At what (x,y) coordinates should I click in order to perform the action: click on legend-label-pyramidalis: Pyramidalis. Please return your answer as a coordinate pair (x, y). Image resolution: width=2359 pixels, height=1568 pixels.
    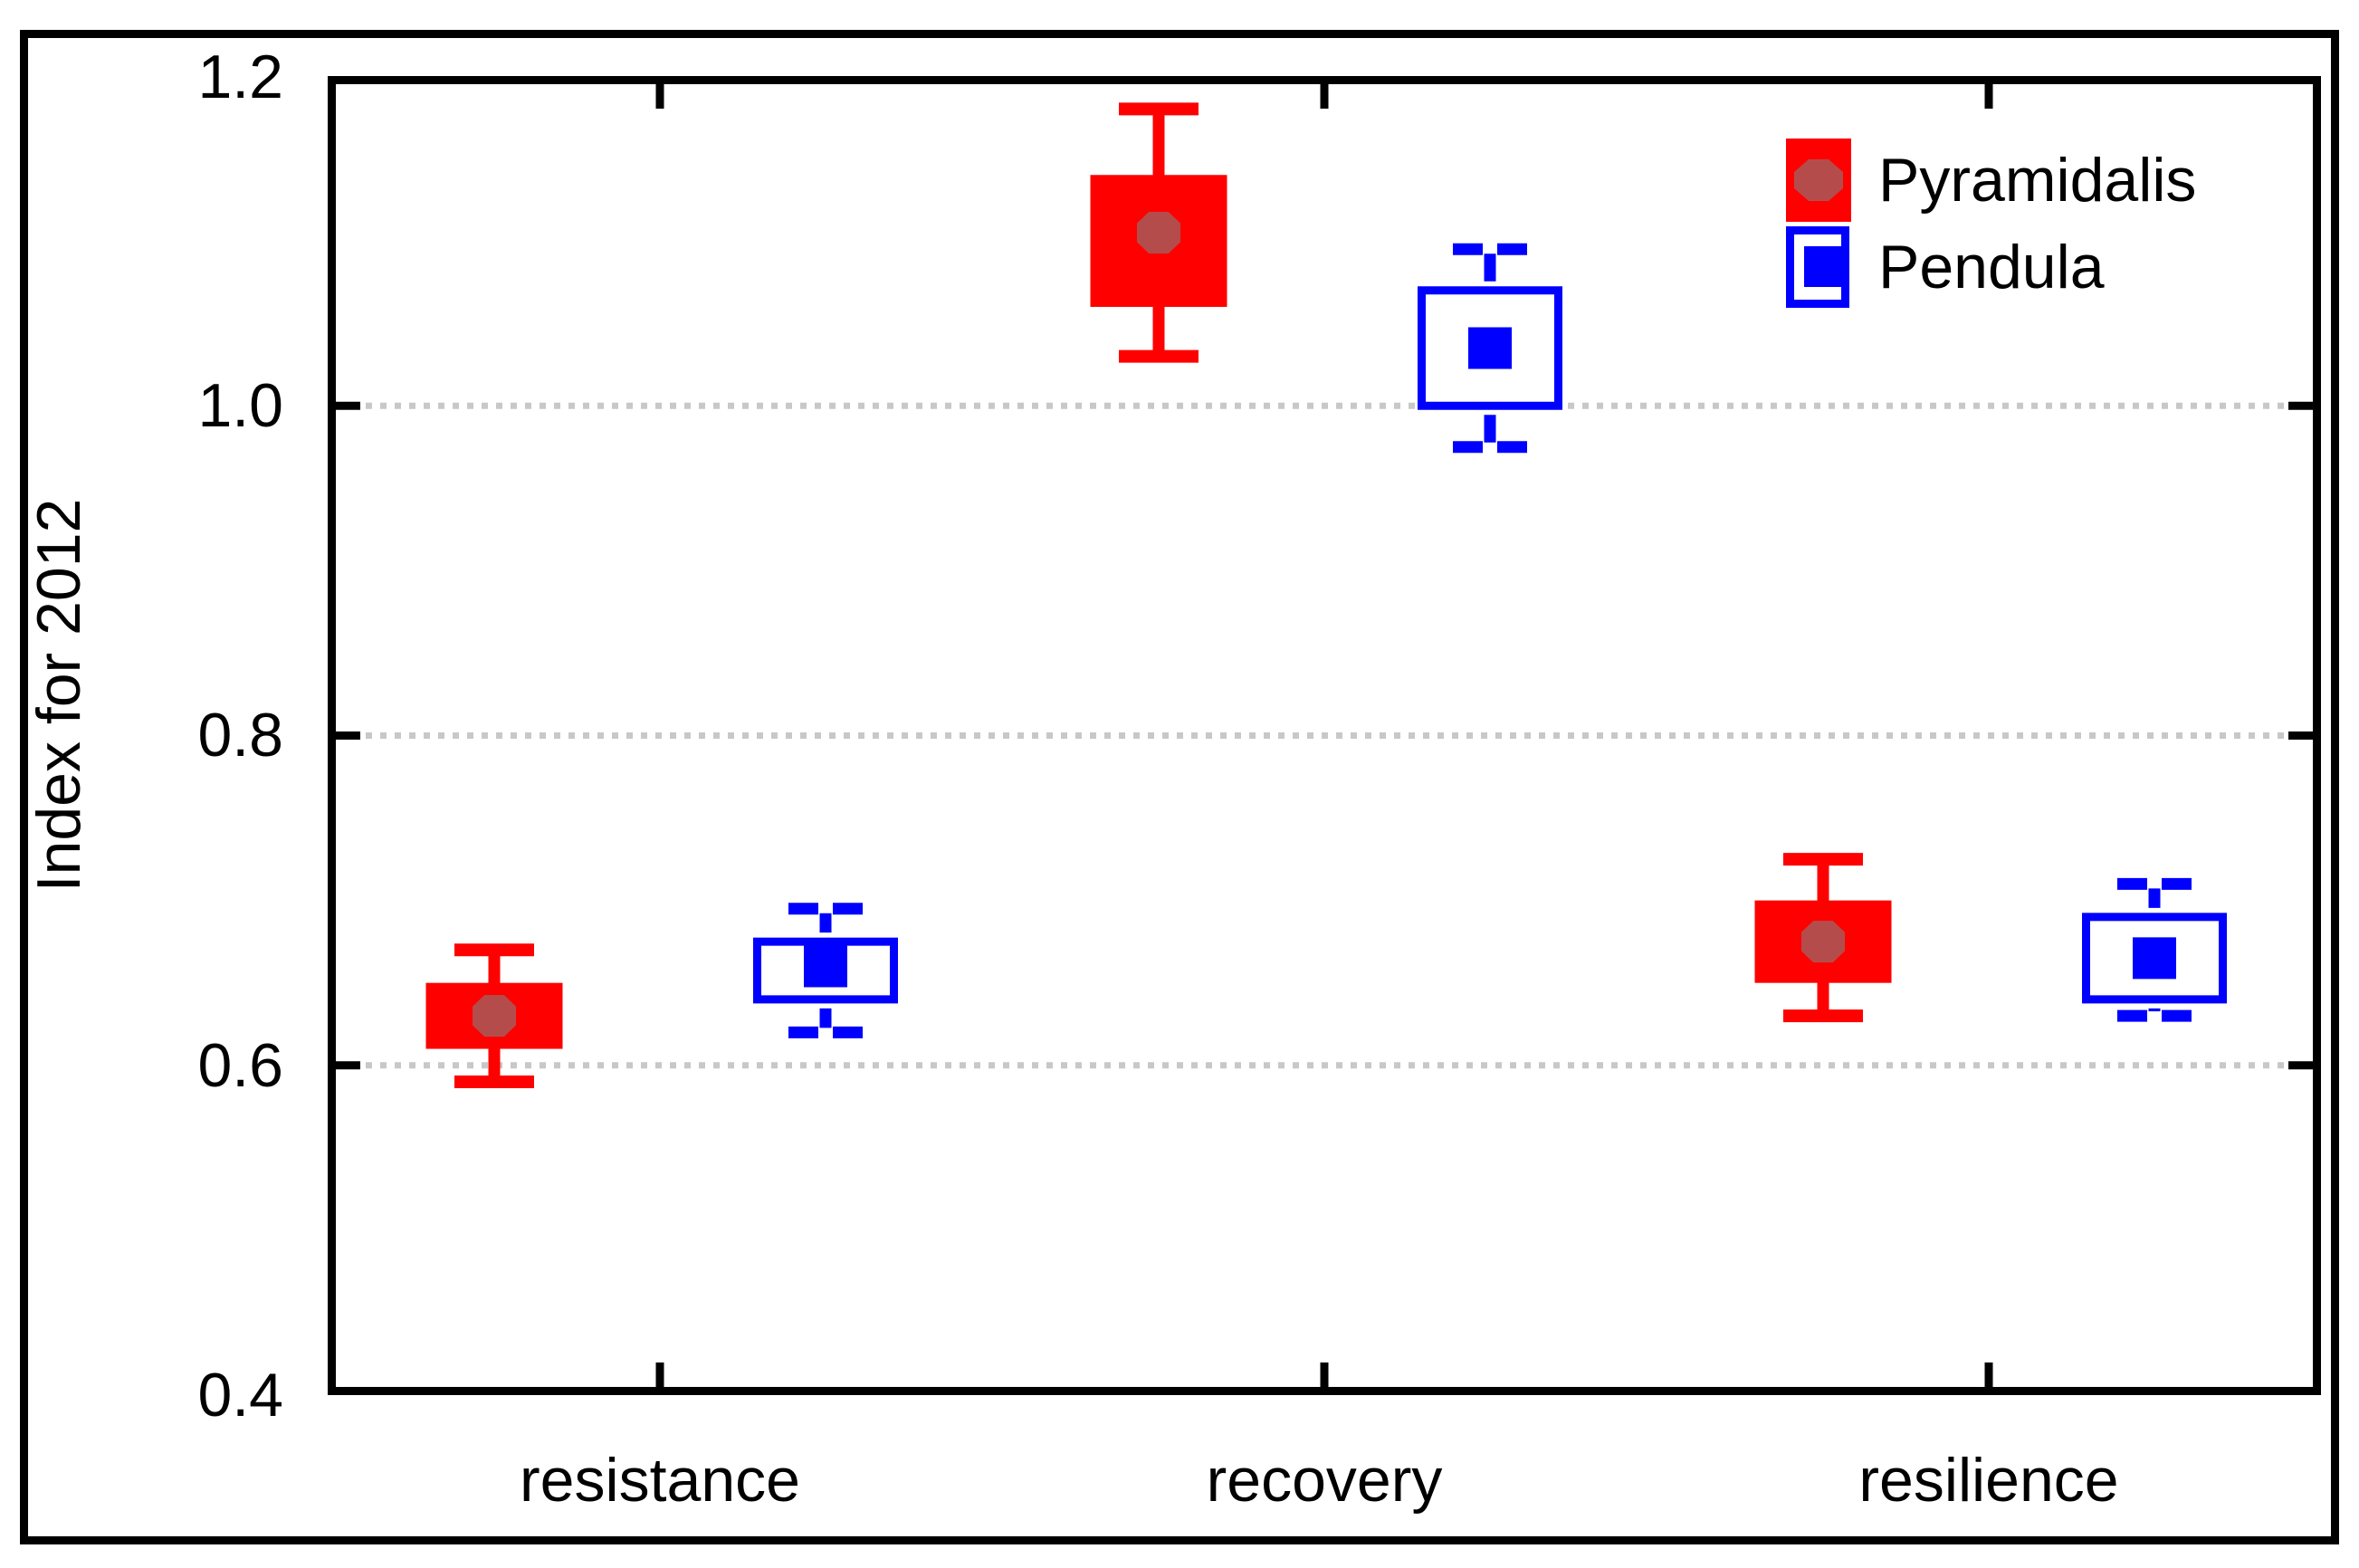
    Looking at the image, I should click on (2037, 180).